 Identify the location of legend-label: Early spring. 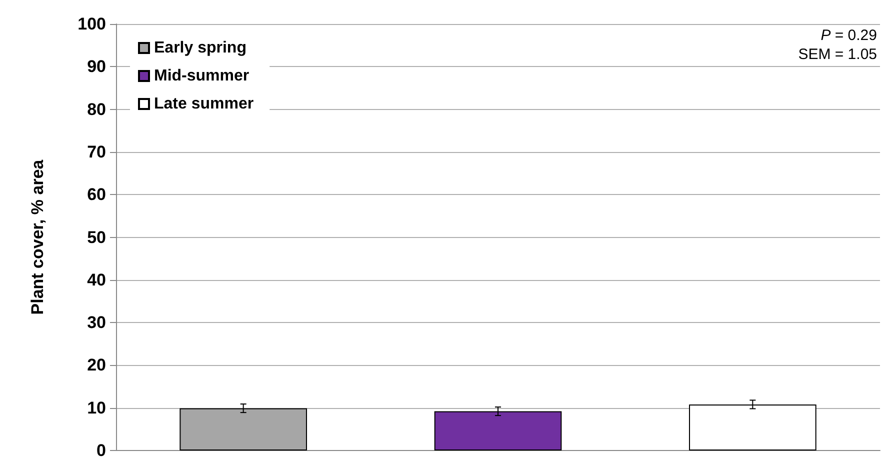
(200, 48).